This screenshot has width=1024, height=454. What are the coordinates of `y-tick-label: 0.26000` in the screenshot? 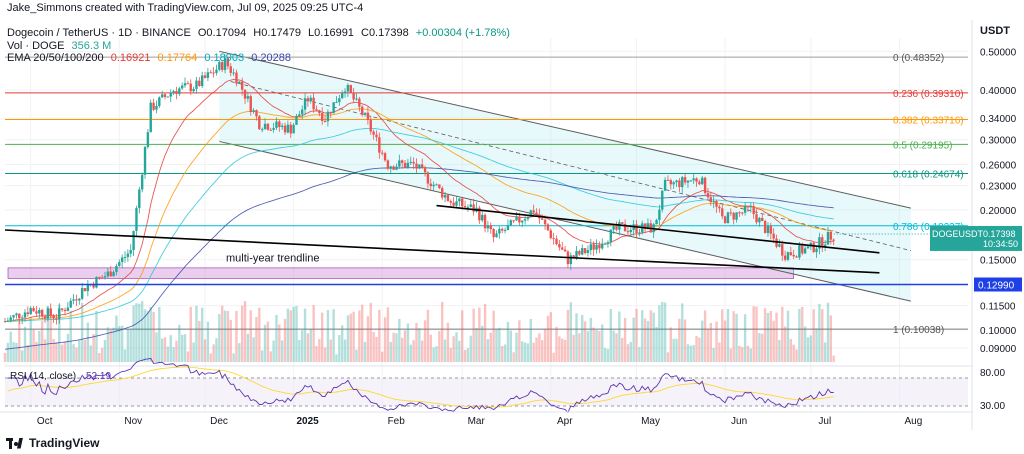 It's located at (998, 165).